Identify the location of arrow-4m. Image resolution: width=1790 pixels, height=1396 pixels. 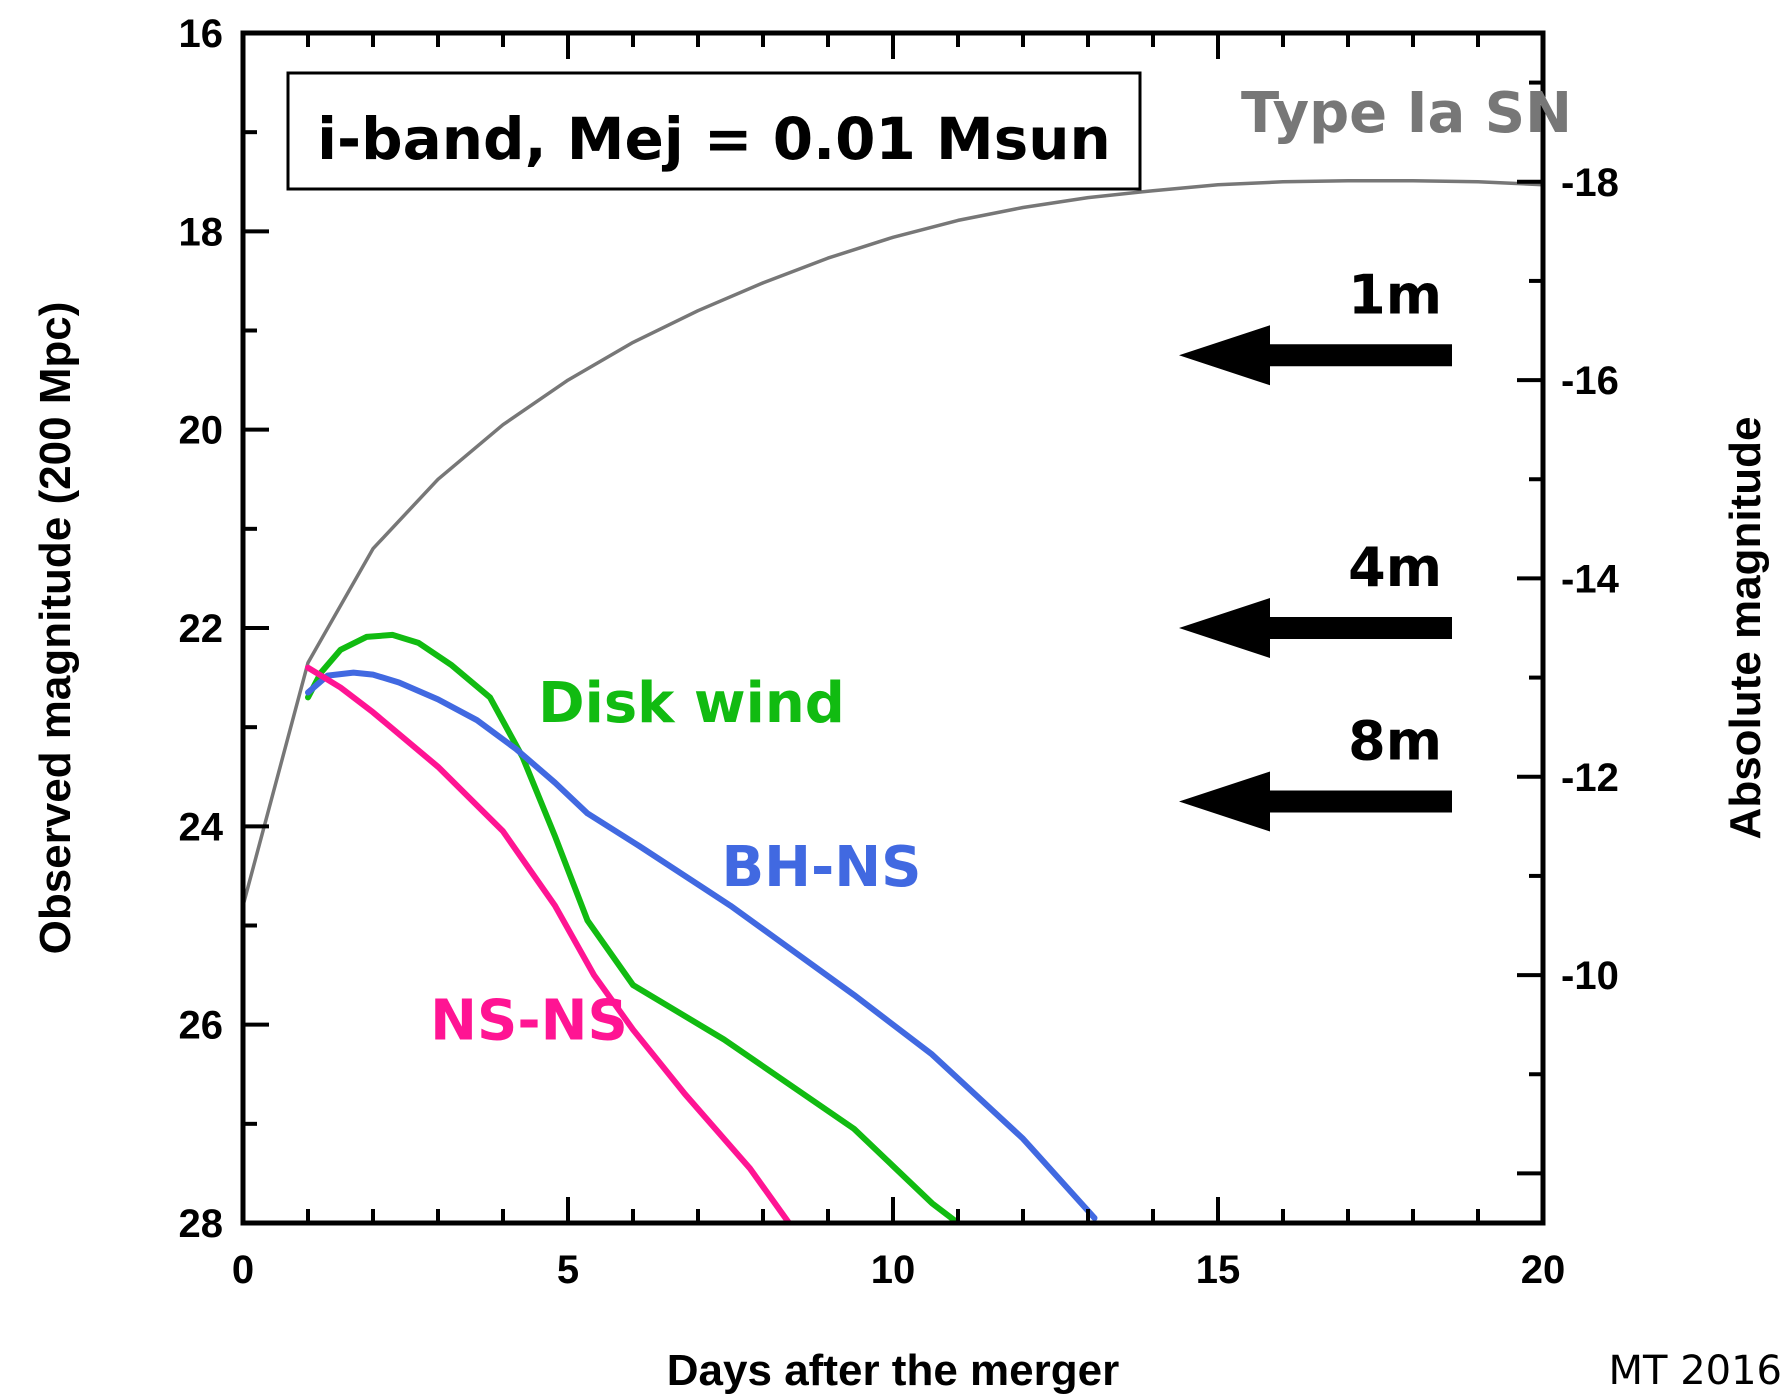
(1315, 628).